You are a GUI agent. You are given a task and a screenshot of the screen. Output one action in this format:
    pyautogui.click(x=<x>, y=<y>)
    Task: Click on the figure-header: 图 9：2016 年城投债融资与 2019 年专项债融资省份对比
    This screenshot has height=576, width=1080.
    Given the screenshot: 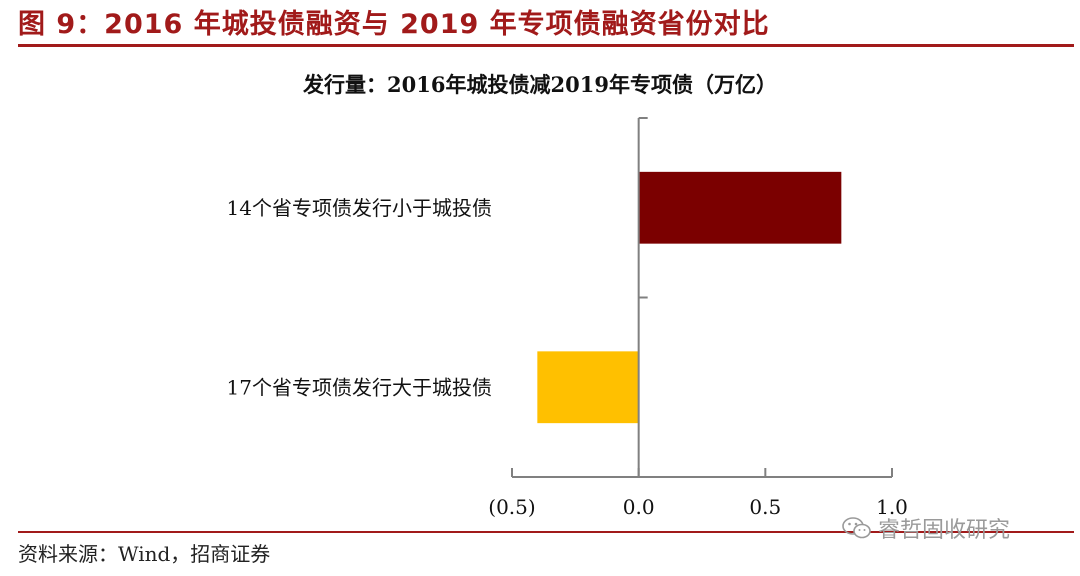 What is the action you would take?
    pyautogui.click(x=540, y=23)
    